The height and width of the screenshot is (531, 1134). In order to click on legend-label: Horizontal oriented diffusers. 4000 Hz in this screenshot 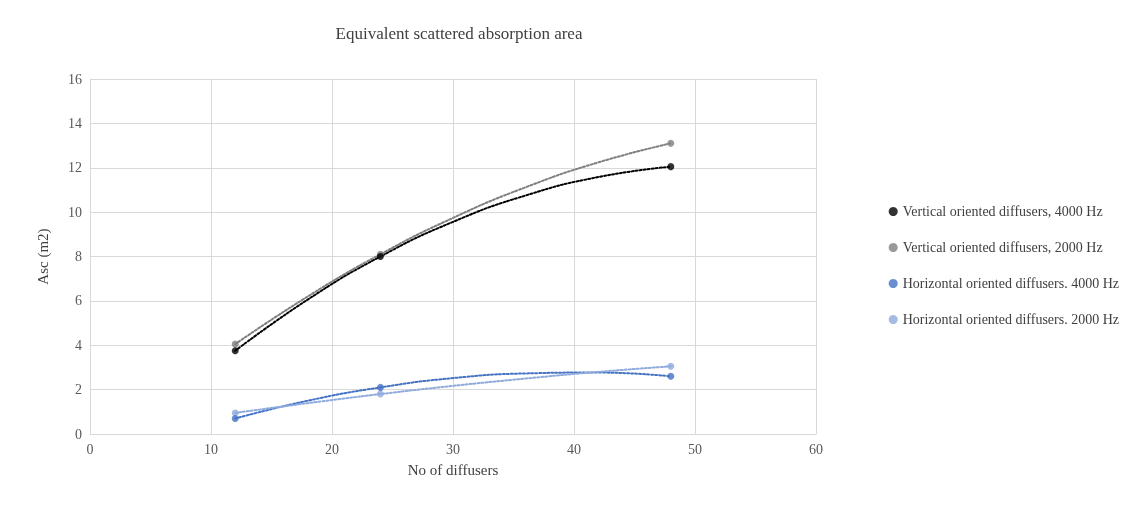, I will do `click(1010, 283)`.